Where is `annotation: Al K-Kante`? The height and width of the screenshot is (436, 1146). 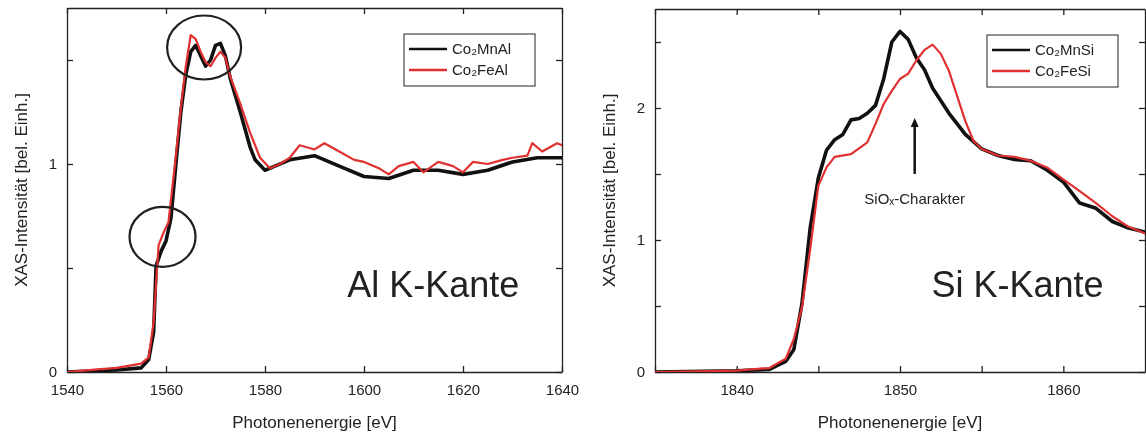 annotation: Al K-Kante is located at coordinates (433, 284).